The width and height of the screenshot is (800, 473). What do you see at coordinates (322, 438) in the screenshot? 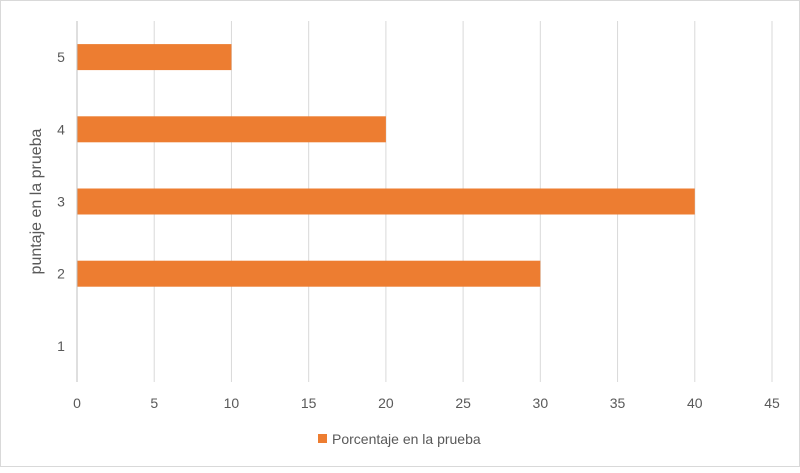
I see `legend-swatch` at bounding box center [322, 438].